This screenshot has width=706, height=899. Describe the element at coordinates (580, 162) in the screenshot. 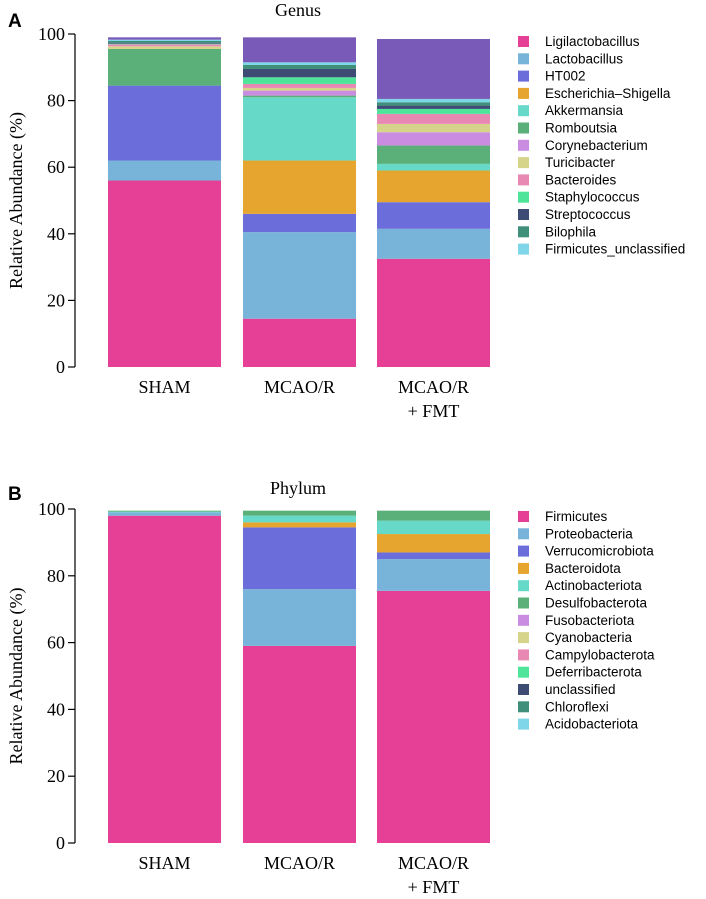

I see `legend-label: Turicibacter` at that location.